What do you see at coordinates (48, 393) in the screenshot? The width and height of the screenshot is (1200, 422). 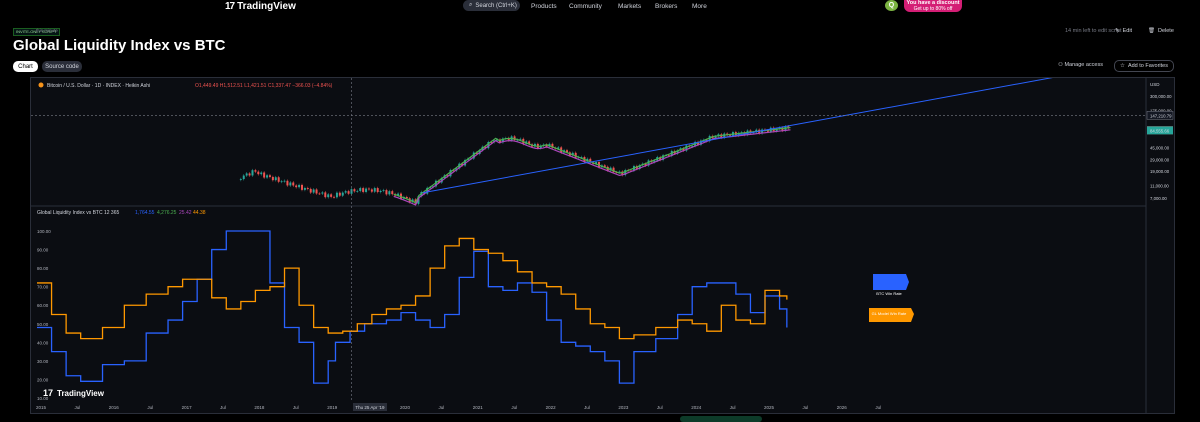 I see `tradingview-watermark-icon: 17` at bounding box center [48, 393].